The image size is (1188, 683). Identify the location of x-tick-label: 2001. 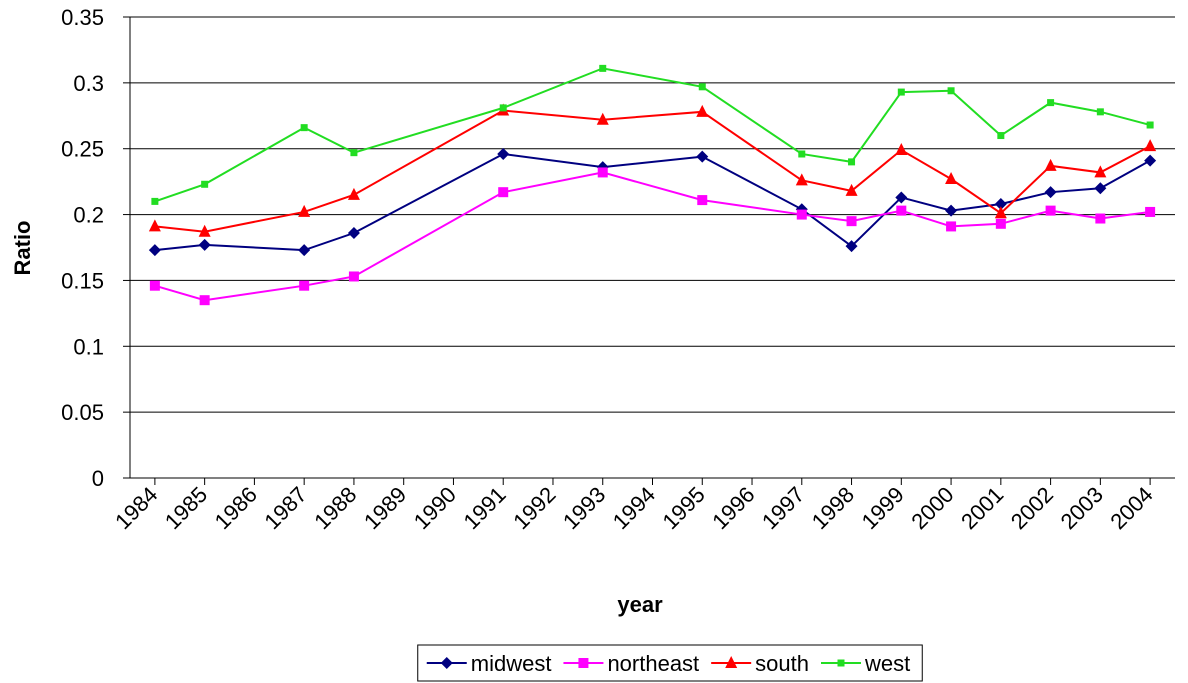
(982, 508).